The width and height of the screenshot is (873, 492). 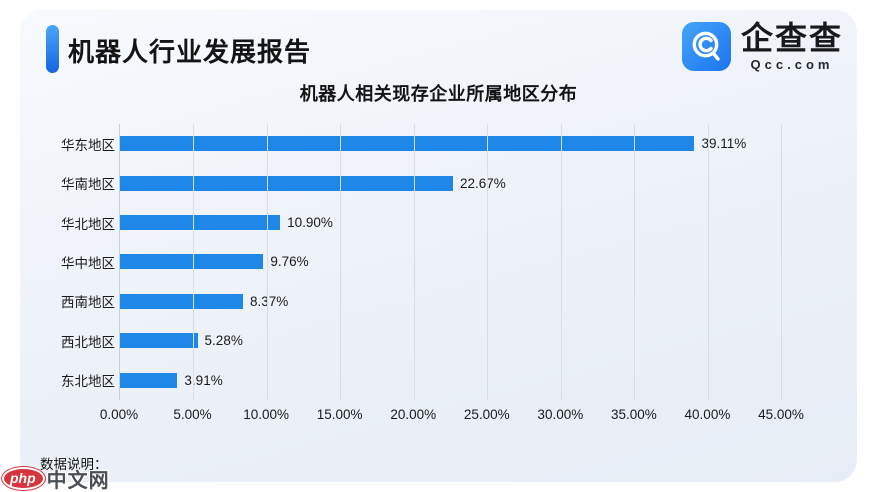 I want to click on value-label: 3.91%, so click(x=203, y=380).